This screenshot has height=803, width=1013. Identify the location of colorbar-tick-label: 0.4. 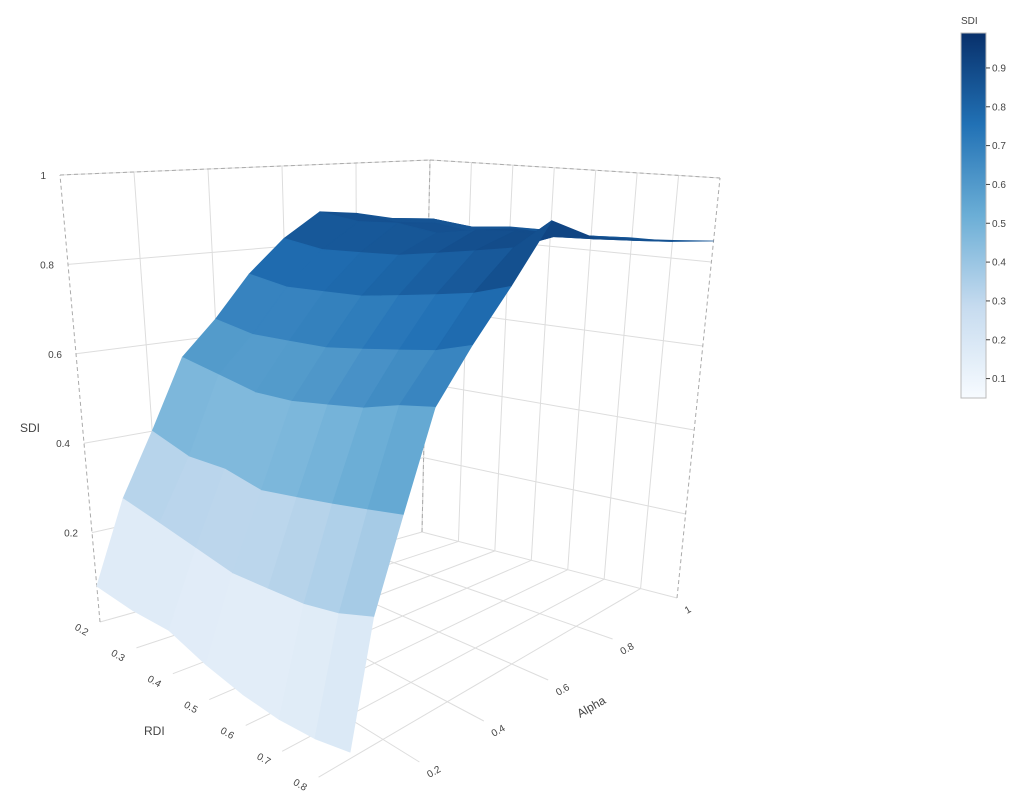
(999, 263).